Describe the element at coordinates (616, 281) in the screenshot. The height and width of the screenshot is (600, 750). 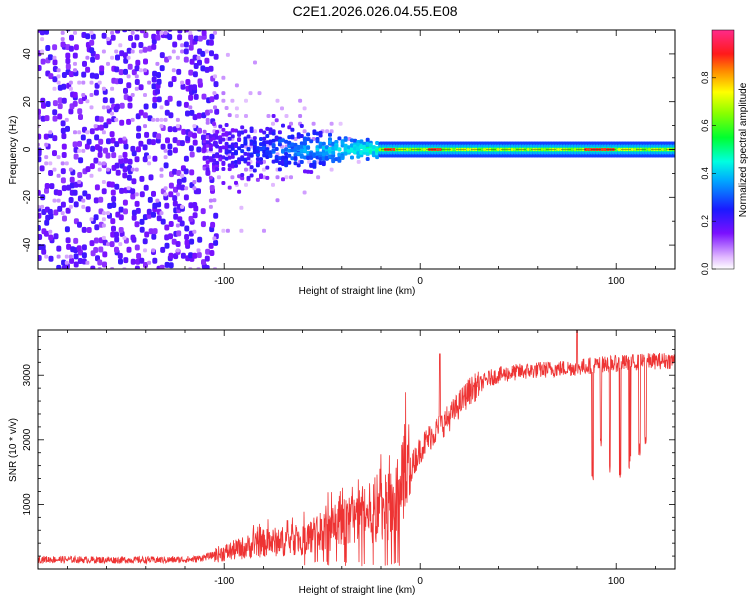
I see `x-tick-label: 100` at that location.